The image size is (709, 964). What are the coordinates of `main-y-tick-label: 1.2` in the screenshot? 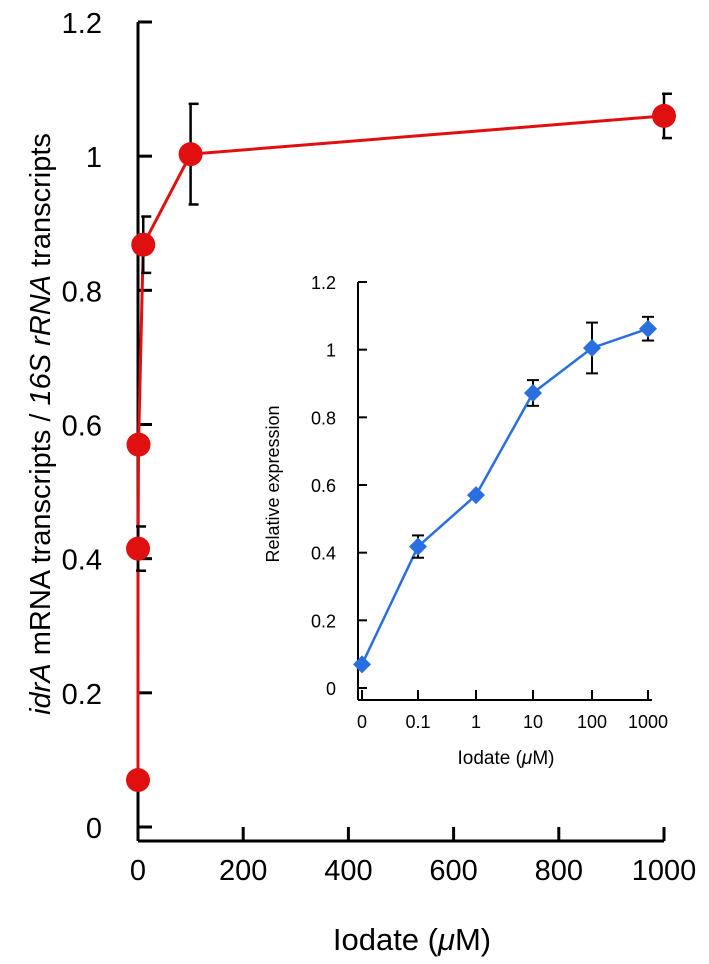 It's located at (82, 24).